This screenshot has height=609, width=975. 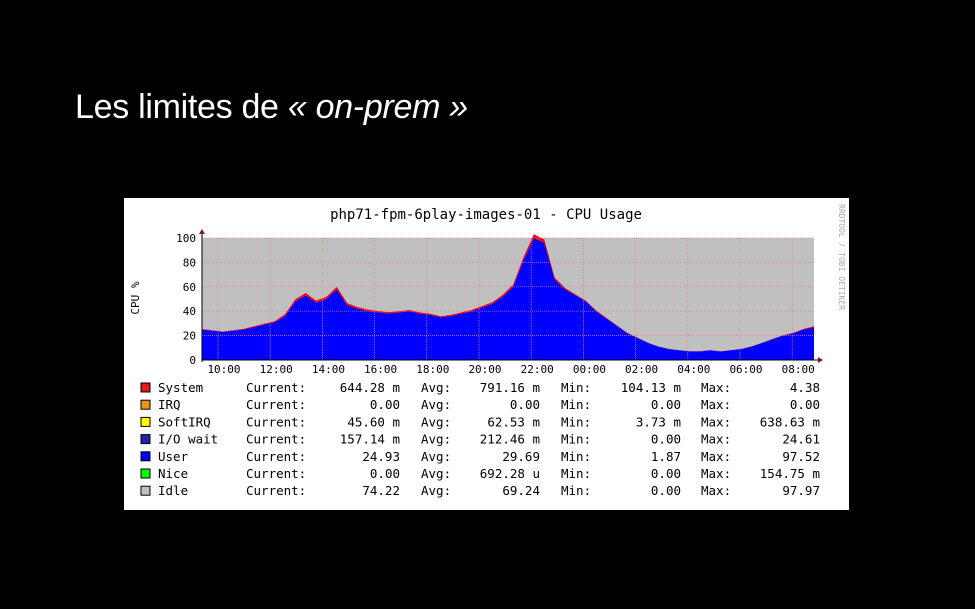 I want to click on x-tick-label: 18:00, so click(x=432, y=369).